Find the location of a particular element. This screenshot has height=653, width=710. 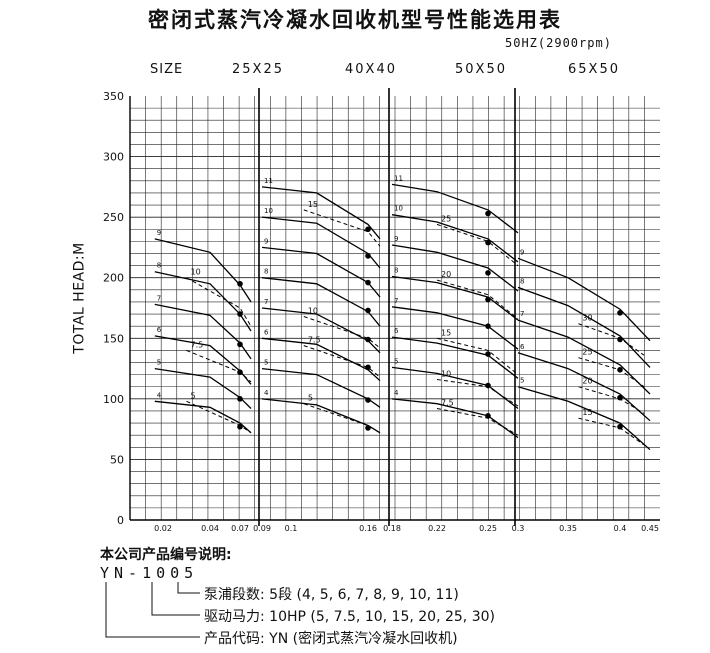

y-tick-label: 350 is located at coordinates (113, 96).